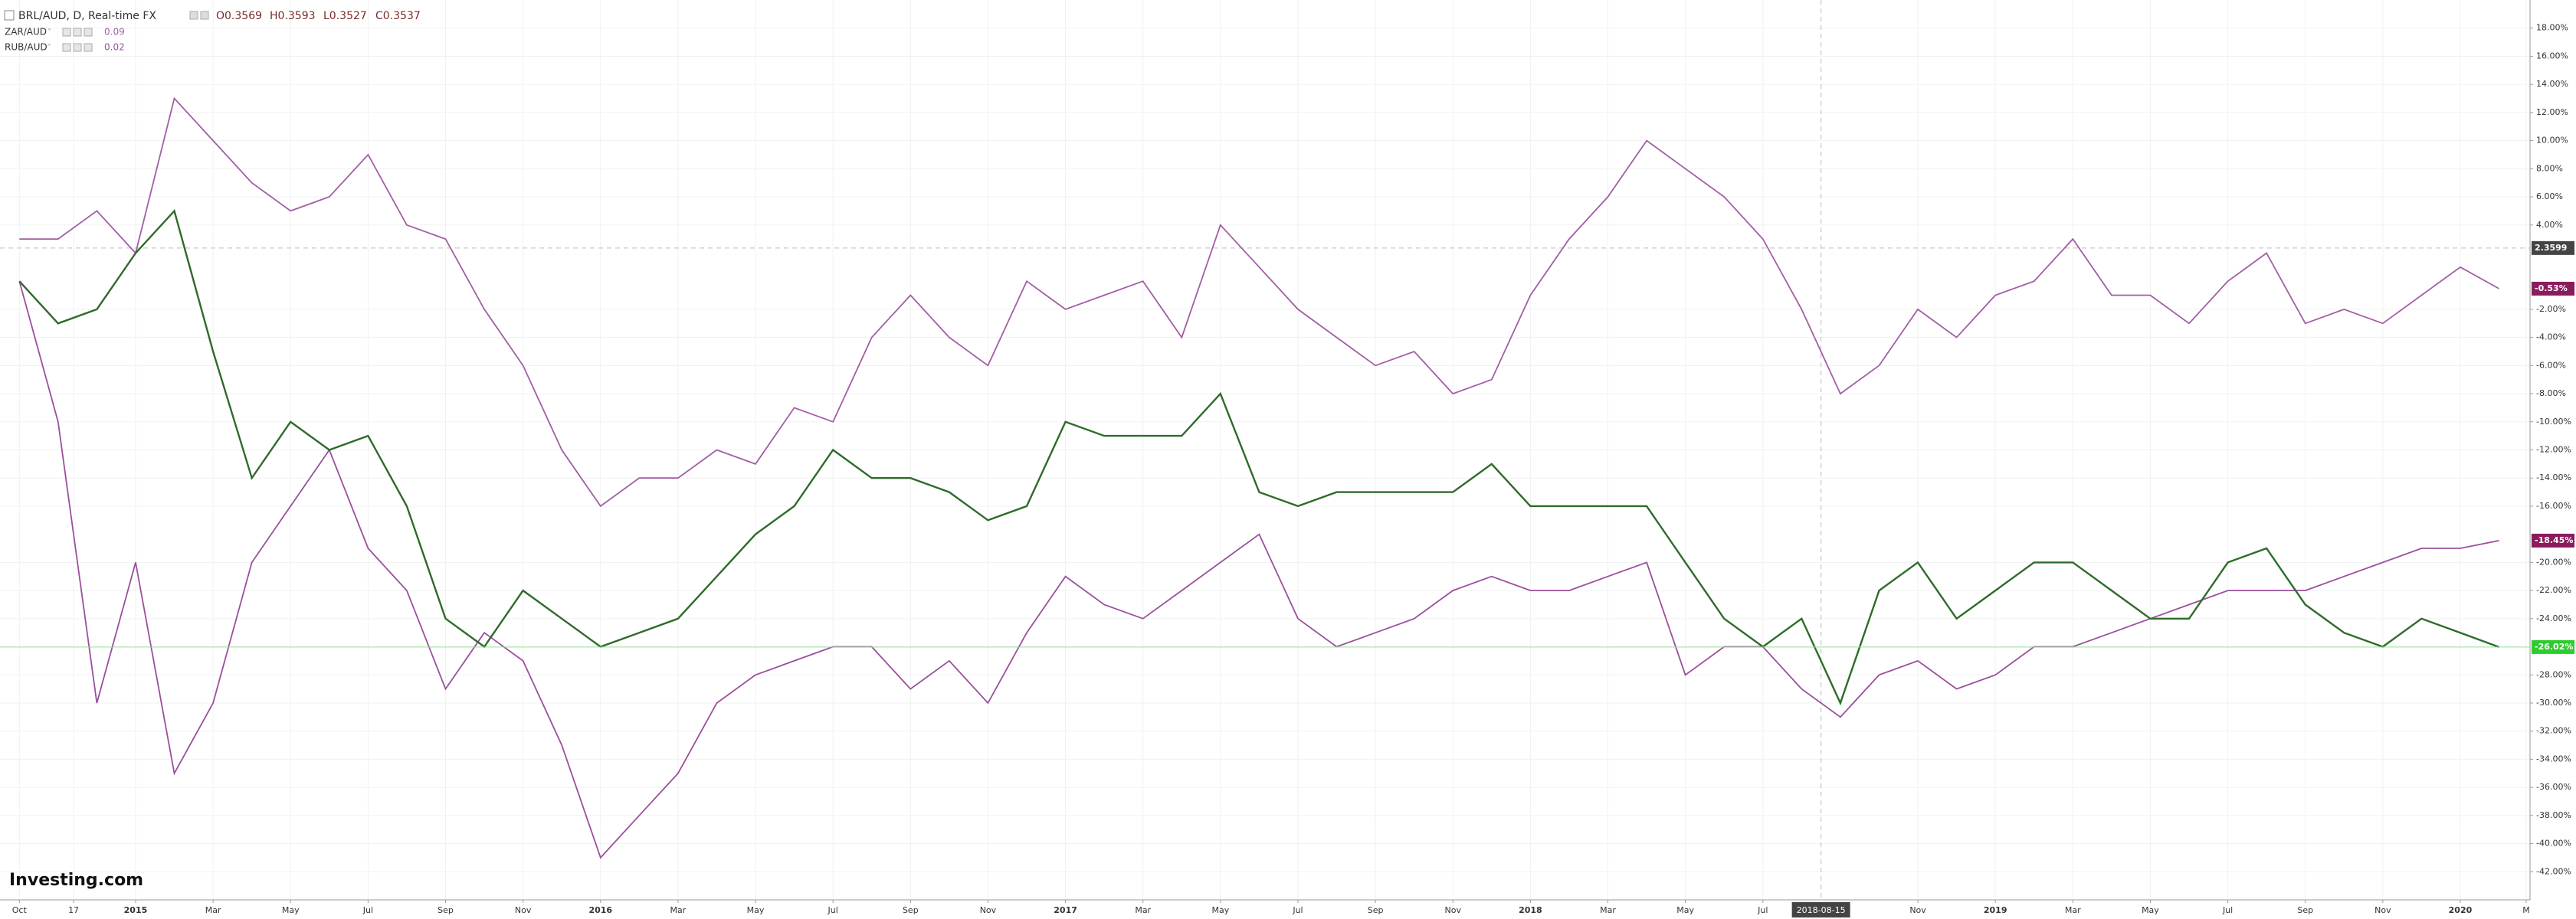 The height and width of the screenshot is (919, 2576). What do you see at coordinates (2554, 871) in the screenshot?
I see `y-tick-label: -42.00%` at bounding box center [2554, 871].